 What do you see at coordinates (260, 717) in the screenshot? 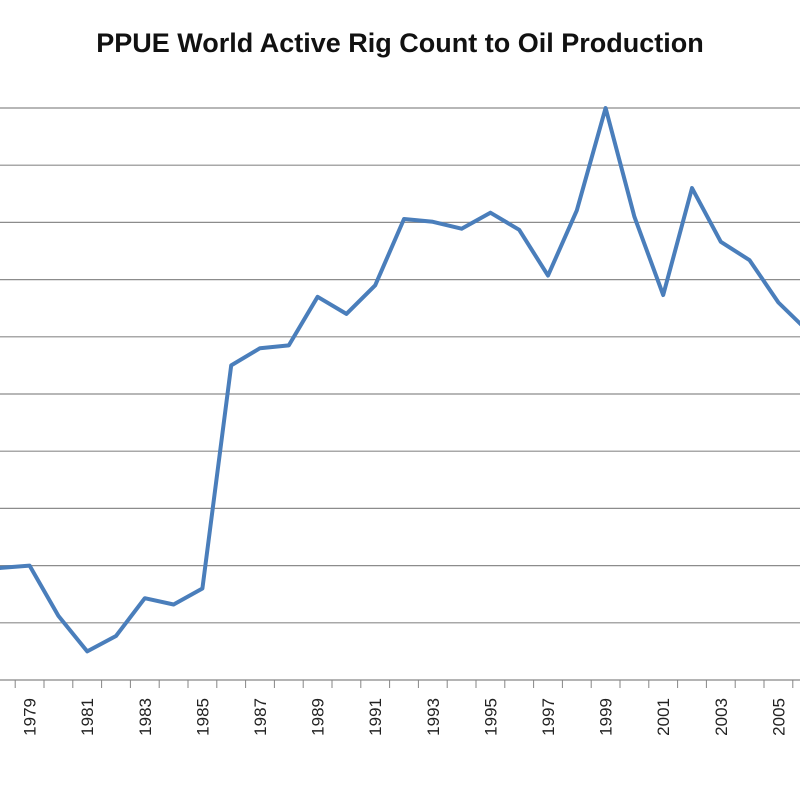
I see `x-tick-label-1987: 1987` at bounding box center [260, 717].